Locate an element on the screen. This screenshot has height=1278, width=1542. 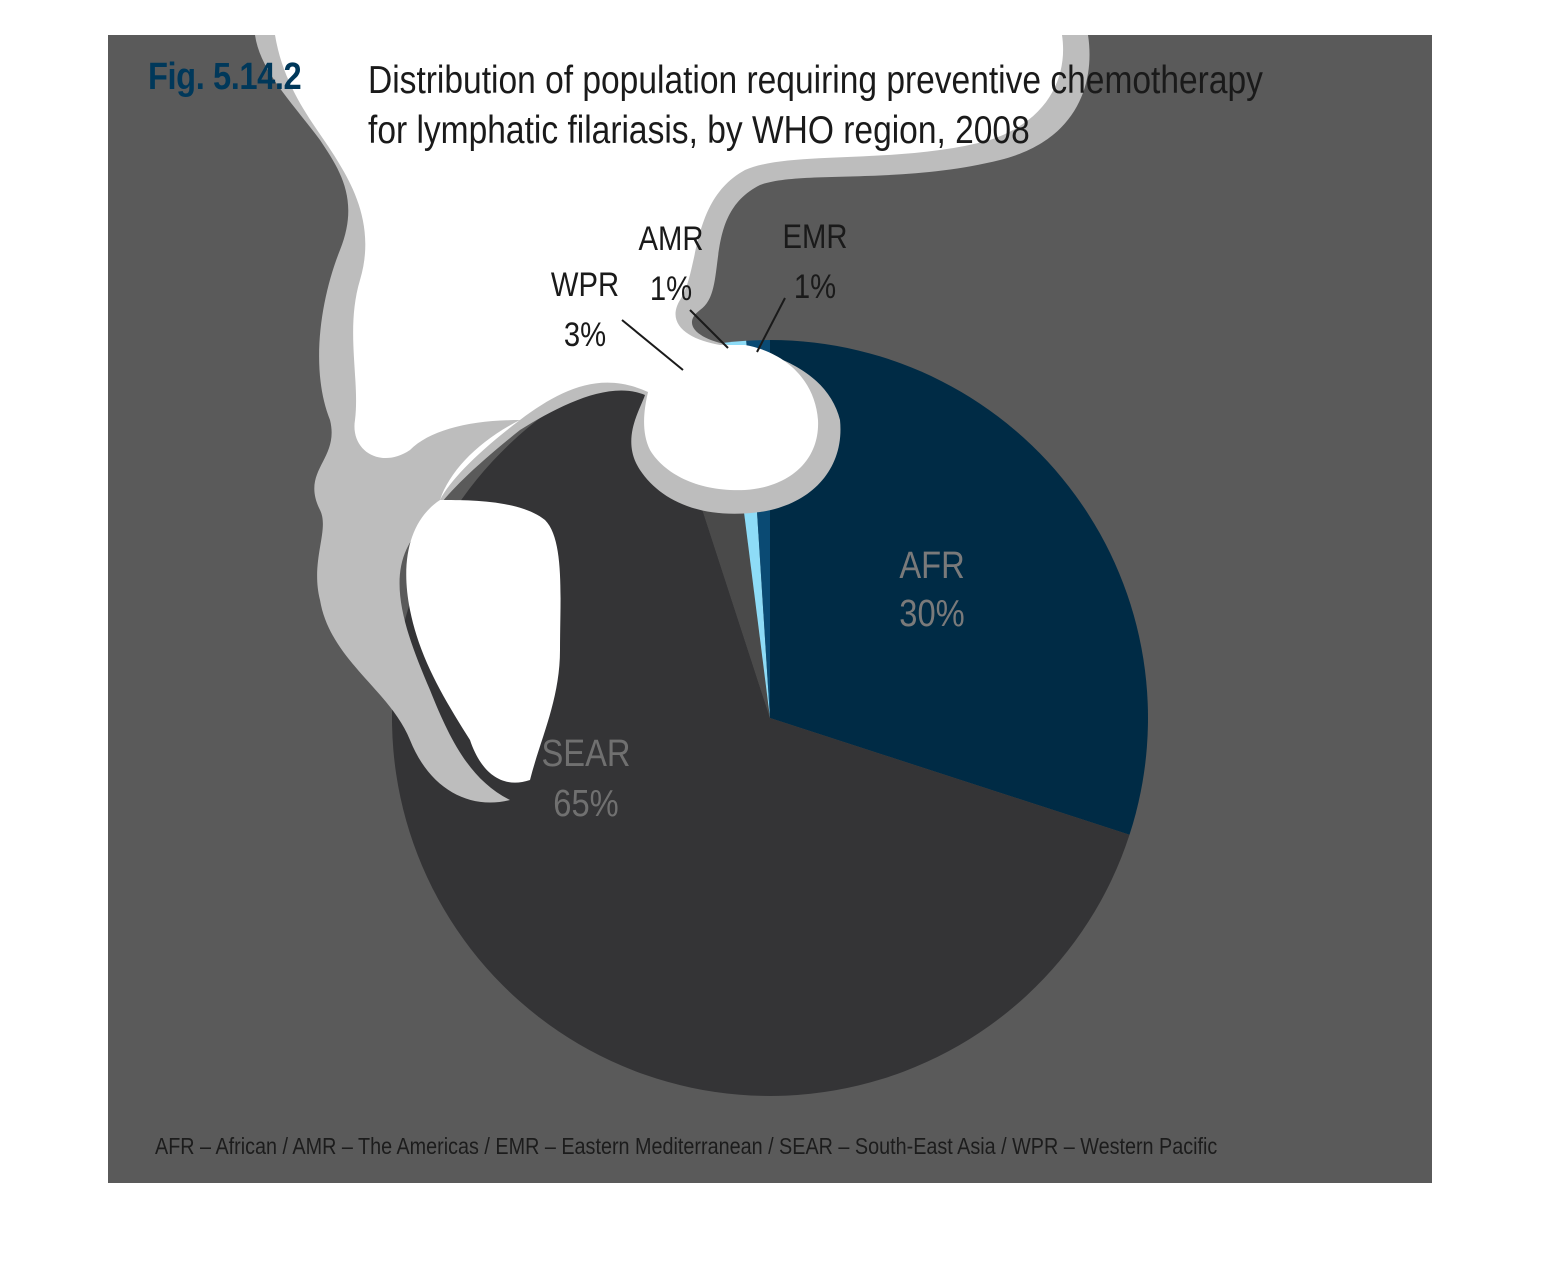
leader-line-emr is located at coordinates (771, 325).